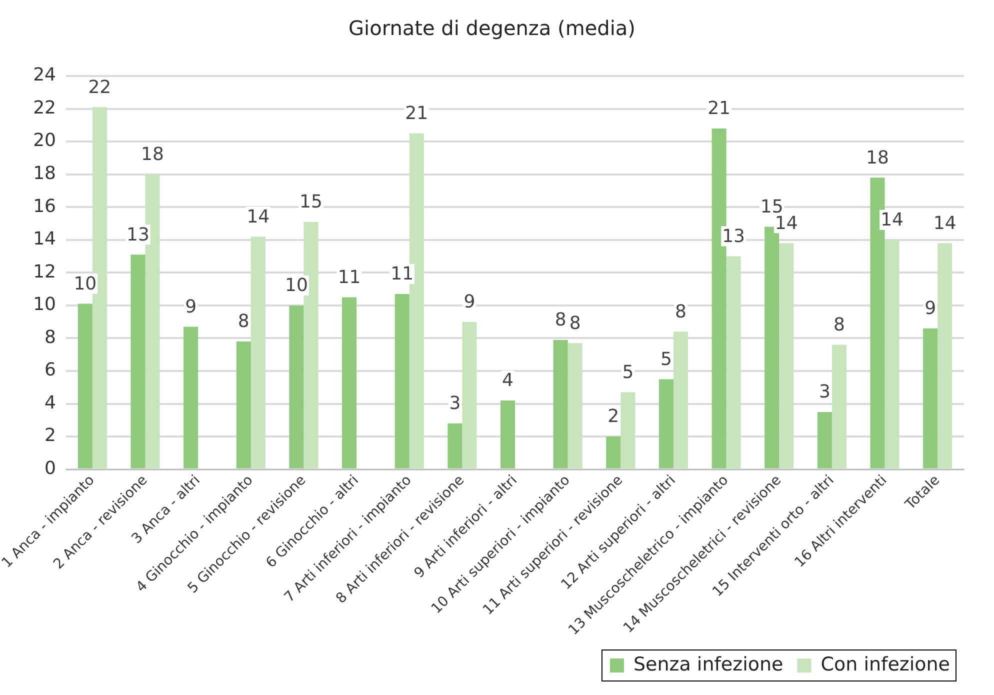 The image size is (994, 695). What do you see at coordinates (44, 107) in the screenshot?
I see `y-tick-label: 22` at bounding box center [44, 107].